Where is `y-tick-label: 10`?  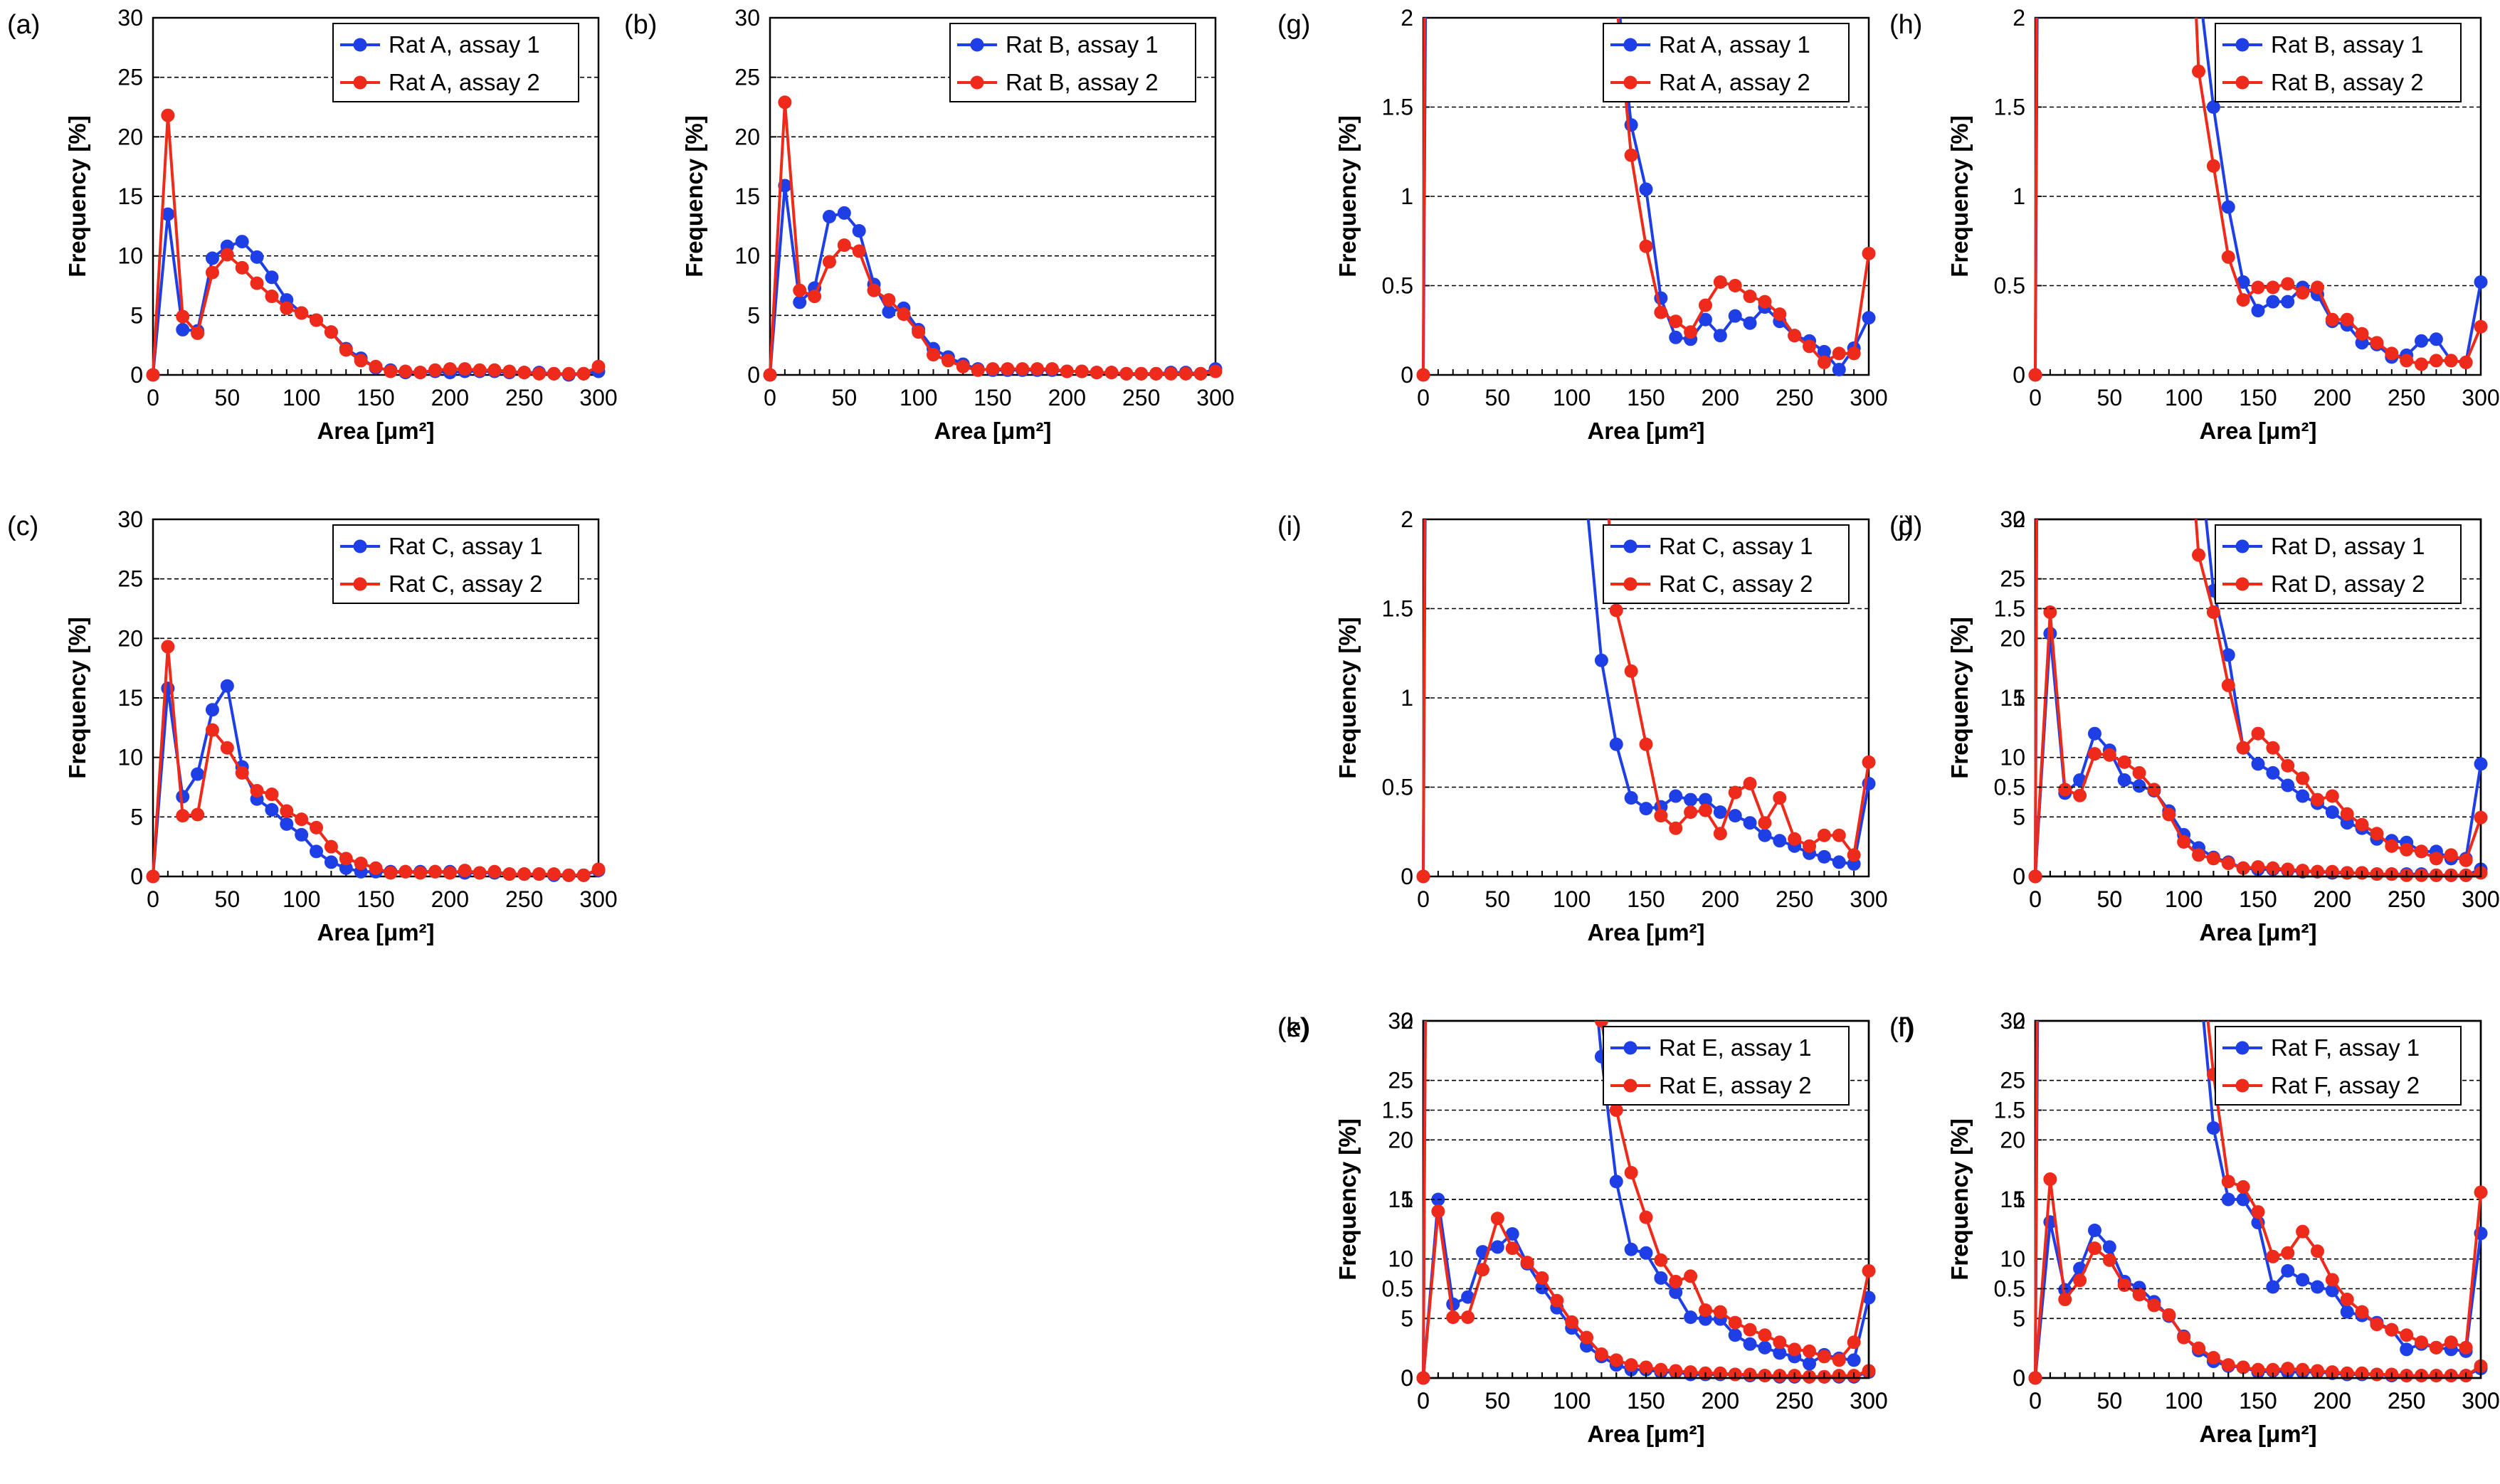 y-tick-label: 10 is located at coordinates (130, 256).